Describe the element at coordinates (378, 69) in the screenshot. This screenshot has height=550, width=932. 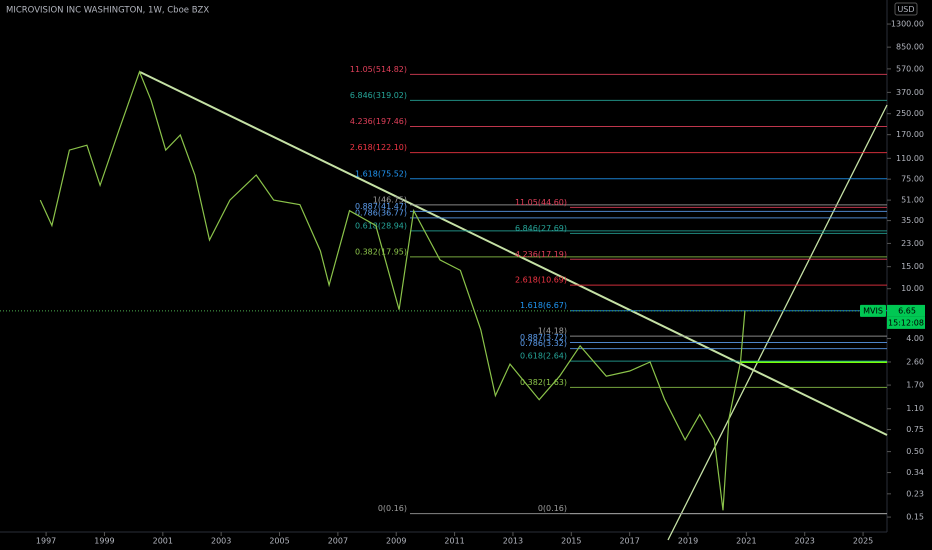
I see `fib-label: 11.05(514.82)` at that location.